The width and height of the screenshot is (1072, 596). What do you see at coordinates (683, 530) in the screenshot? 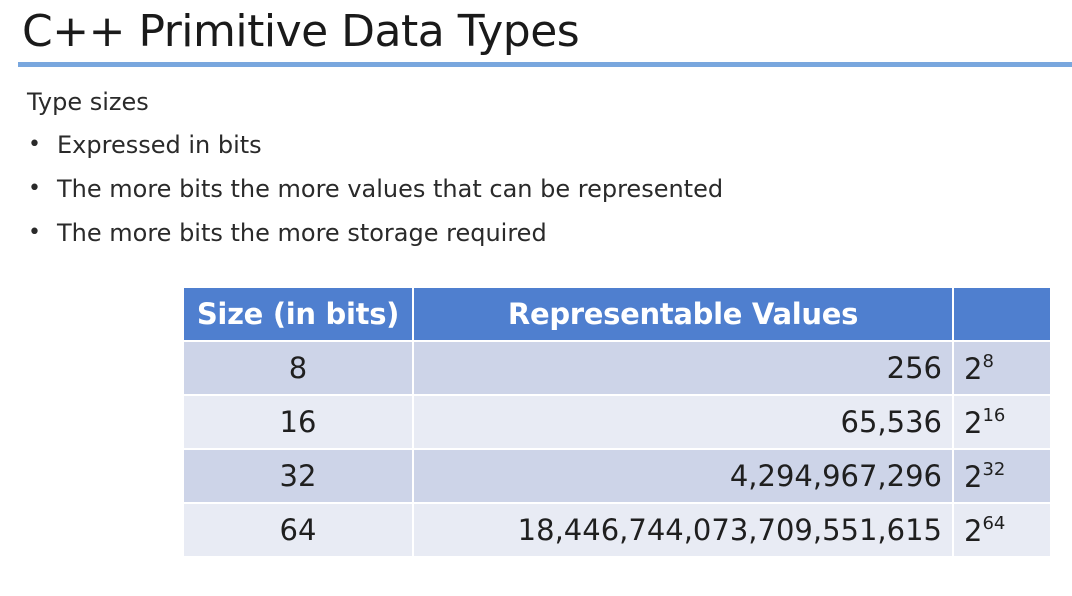
I see `cell-values: 18,446,744,073,709,551,615` at bounding box center [683, 530].